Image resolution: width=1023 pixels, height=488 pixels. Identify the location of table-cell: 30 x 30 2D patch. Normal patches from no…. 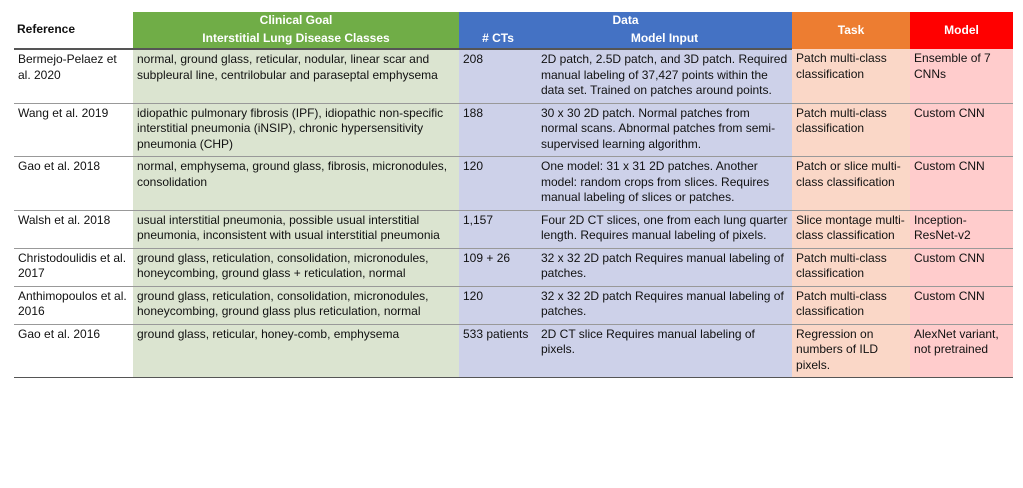
(665, 130).